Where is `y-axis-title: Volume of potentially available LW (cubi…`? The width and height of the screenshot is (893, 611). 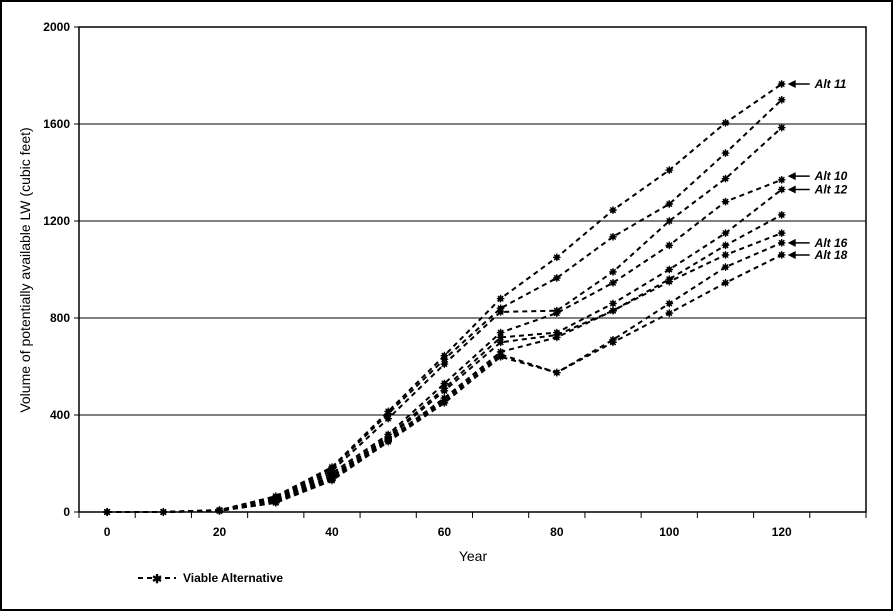
y-axis-title: Volume of potentially available LW (cubi… is located at coordinates (25, 269).